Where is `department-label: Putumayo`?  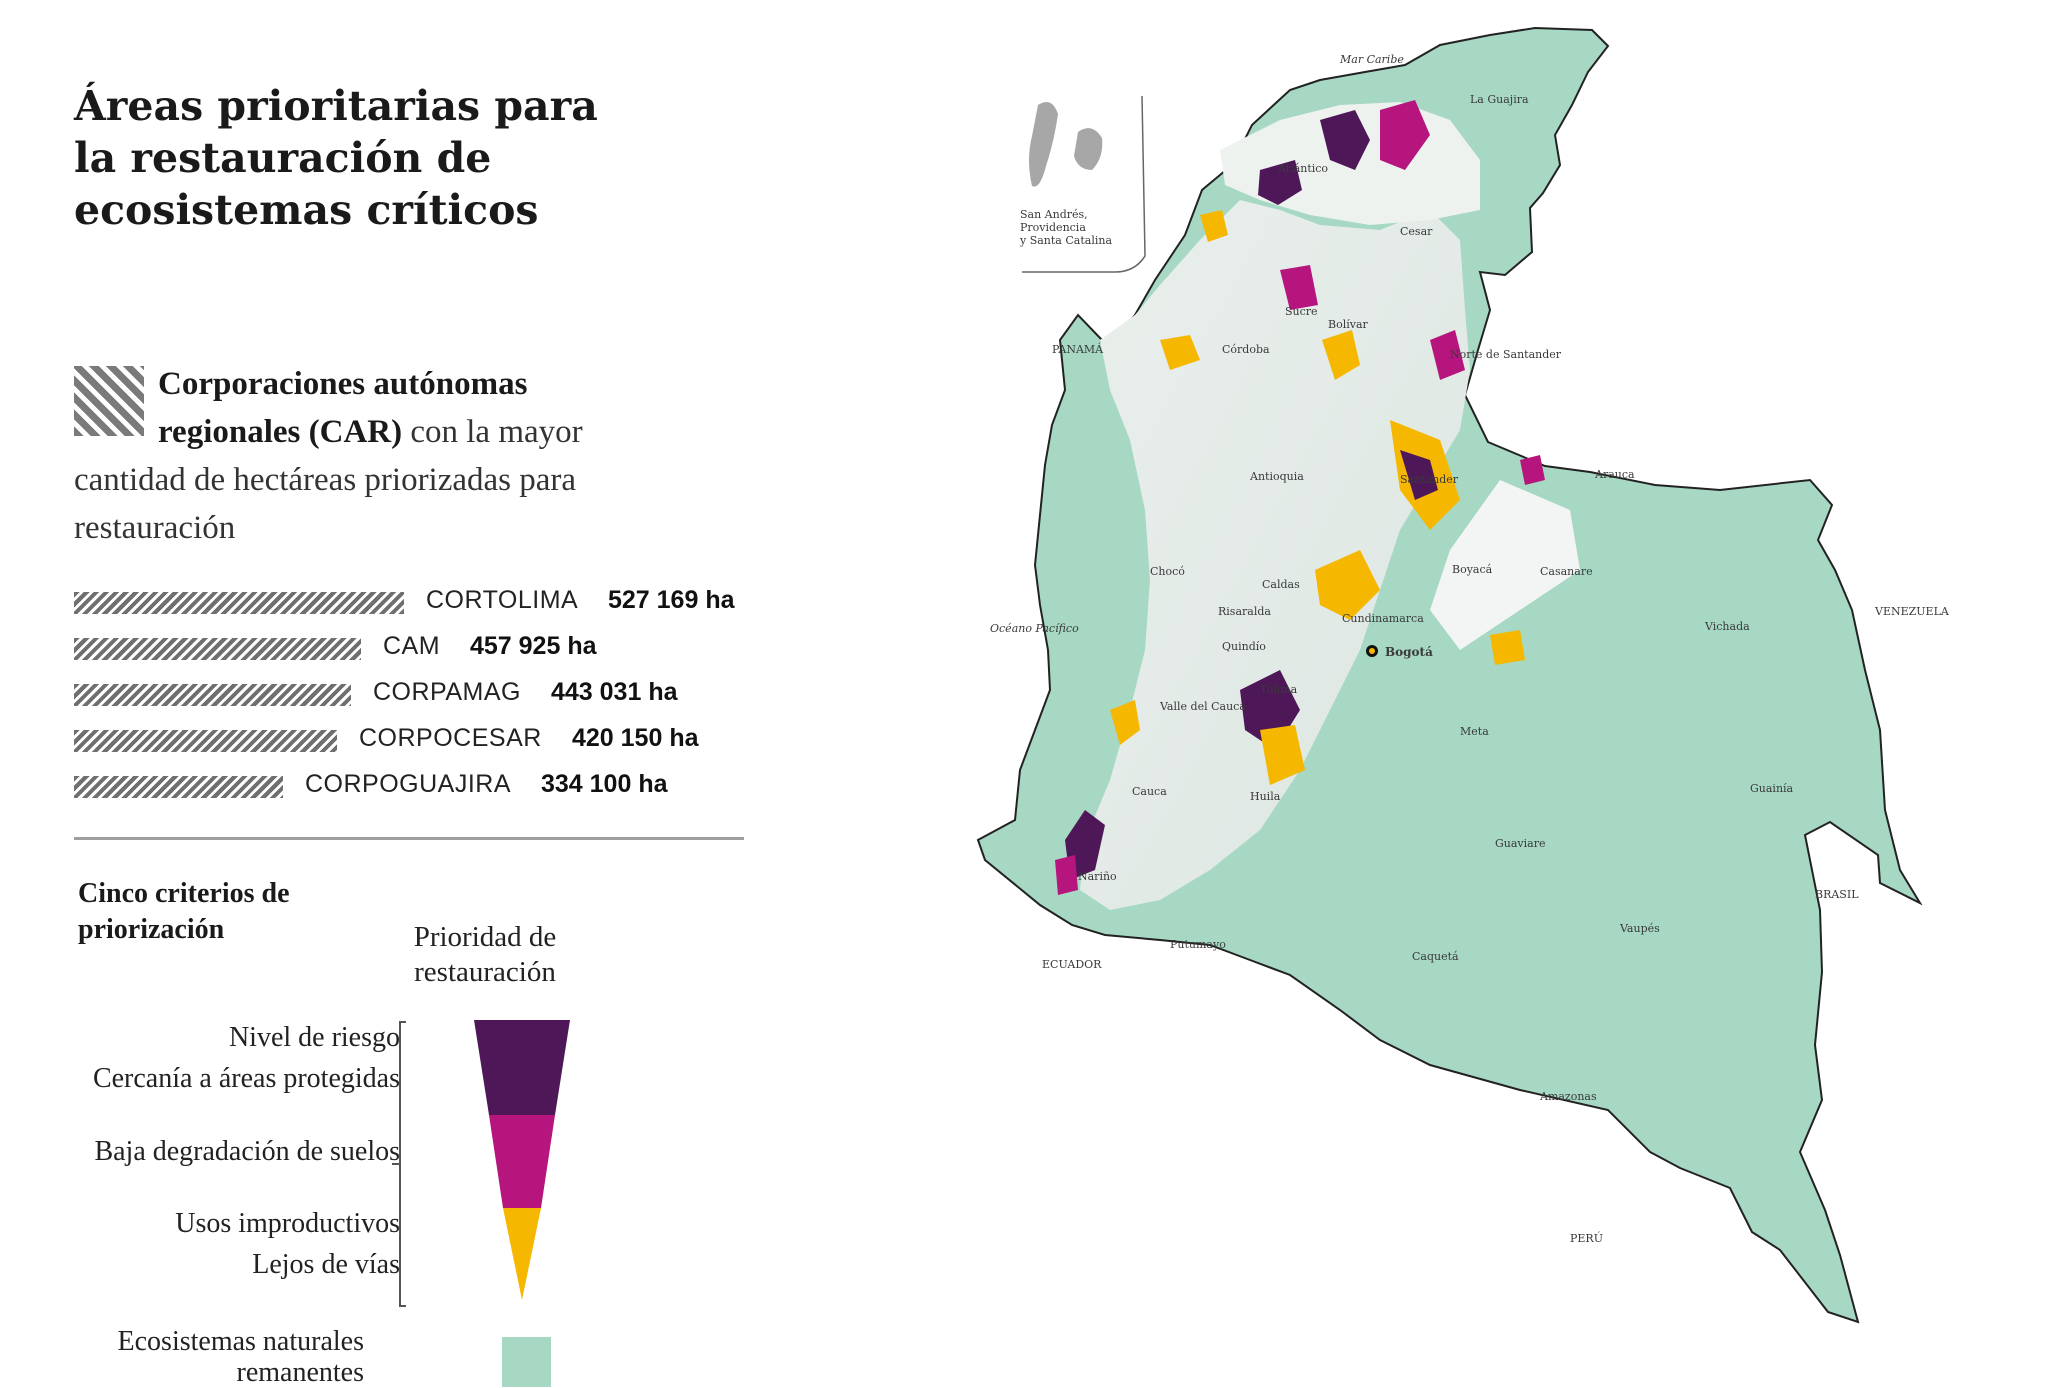 department-label: Putumayo is located at coordinates (1198, 944).